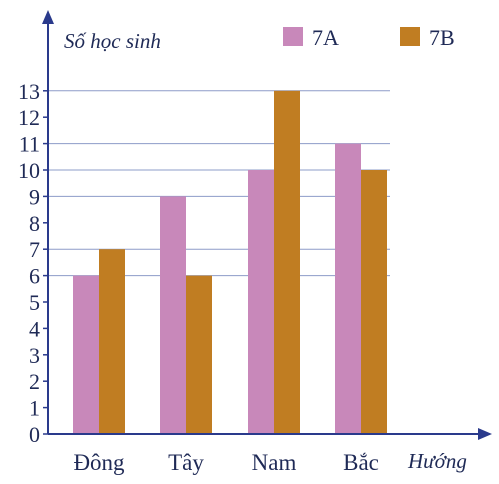 The height and width of the screenshot is (484, 499). Describe the element at coordinates (29, 144) in the screenshot. I see `y-tick-label: 11` at that location.